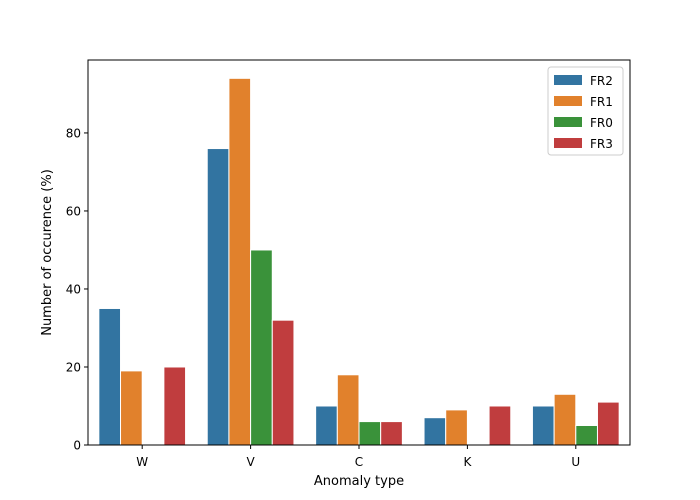  What do you see at coordinates (575, 462) in the screenshot?
I see `x-tick-label: U` at bounding box center [575, 462].